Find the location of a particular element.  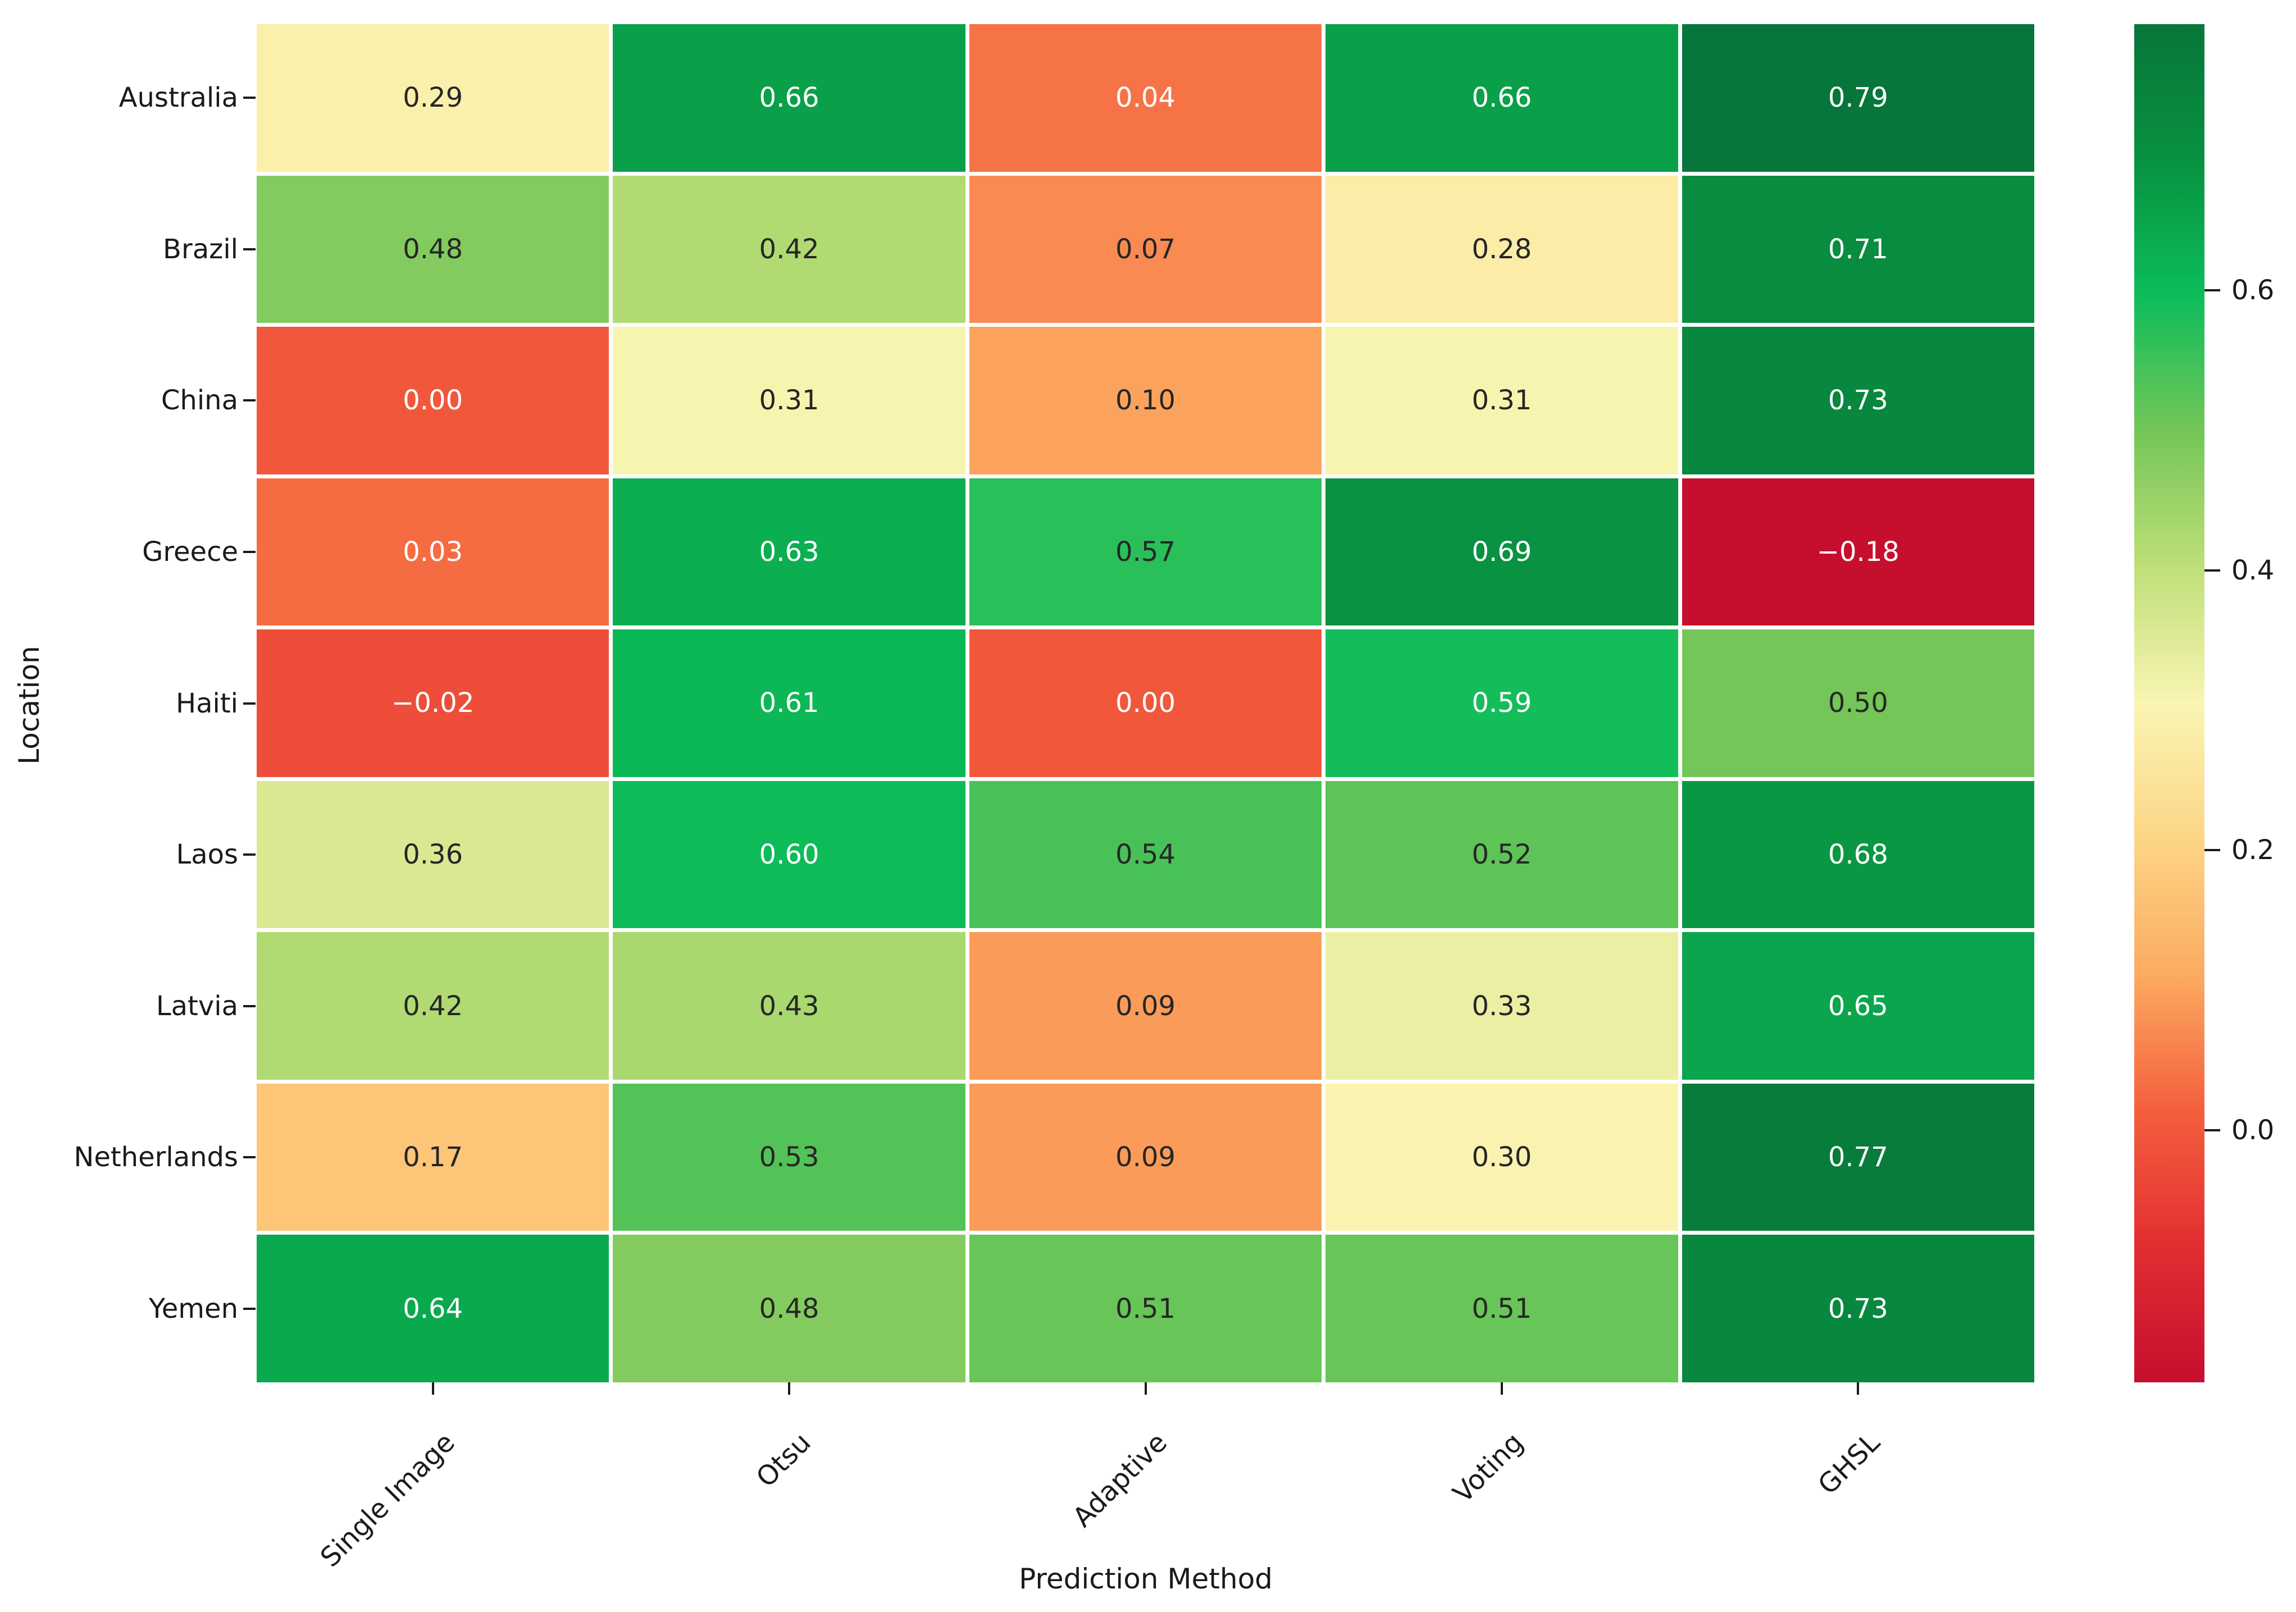

cell-value: 0.59 is located at coordinates (1502, 703).